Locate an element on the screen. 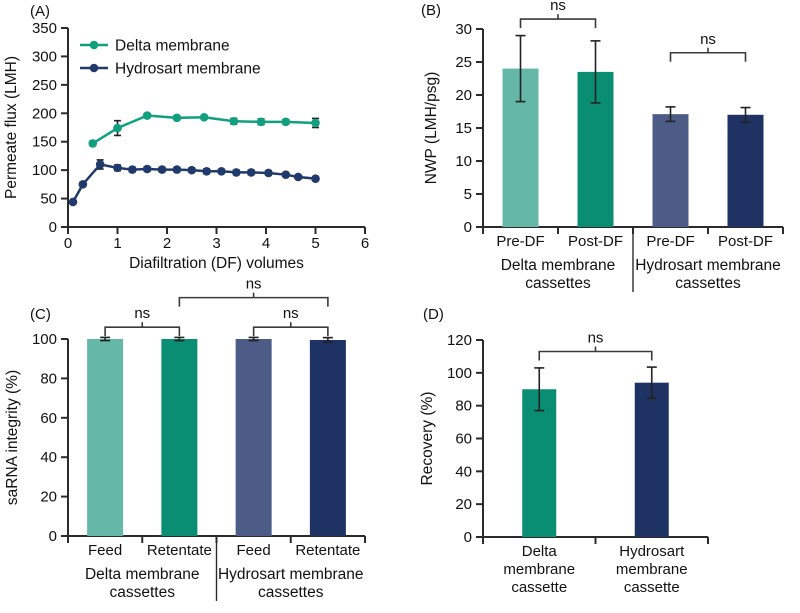  y-tick-label: 200 is located at coordinates (44, 113).